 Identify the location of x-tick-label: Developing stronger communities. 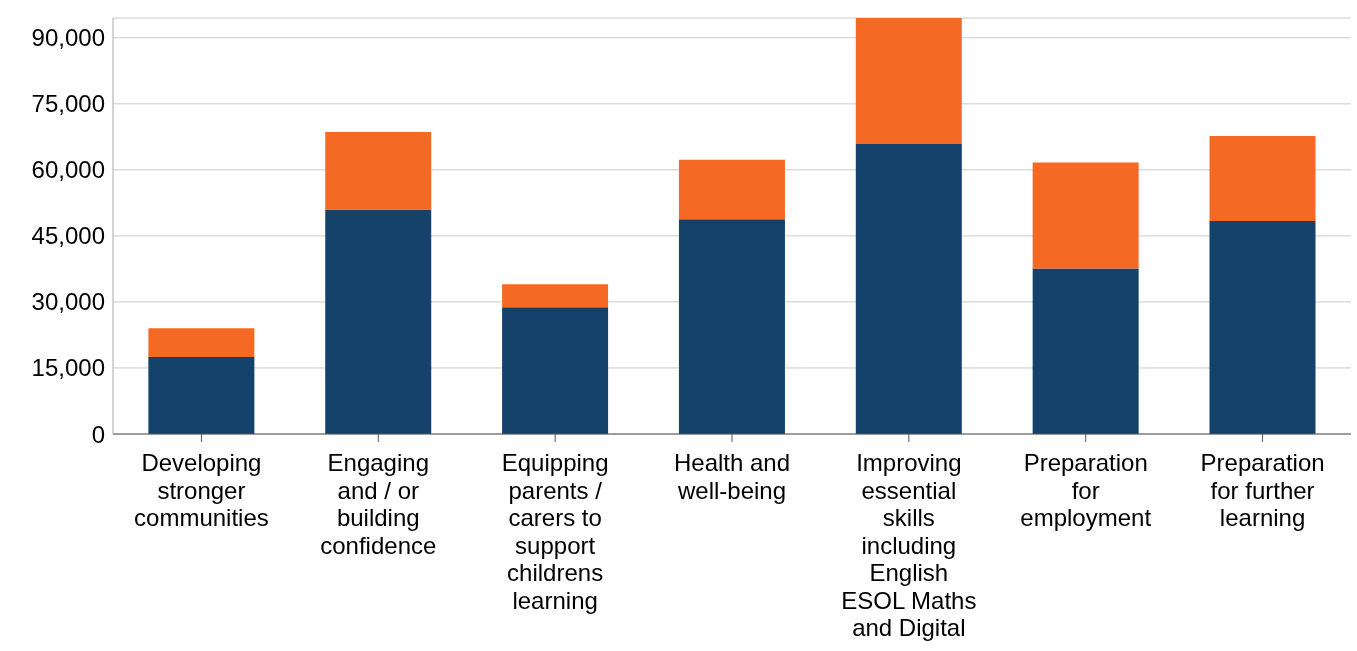
(201, 490).